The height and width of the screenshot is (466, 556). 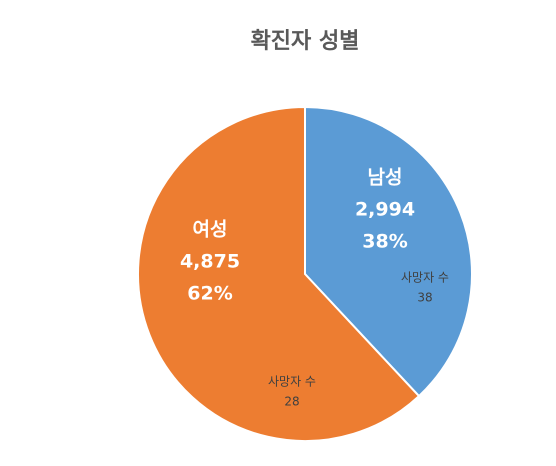 What do you see at coordinates (210, 230) in the screenshot?
I see `slice-category: 여성` at bounding box center [210, 230].